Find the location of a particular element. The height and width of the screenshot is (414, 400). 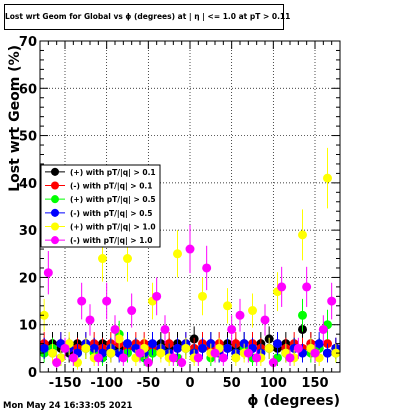

legend-entry: (+) with pT/|q| > 1.0 is located at coordinates (113, 228).